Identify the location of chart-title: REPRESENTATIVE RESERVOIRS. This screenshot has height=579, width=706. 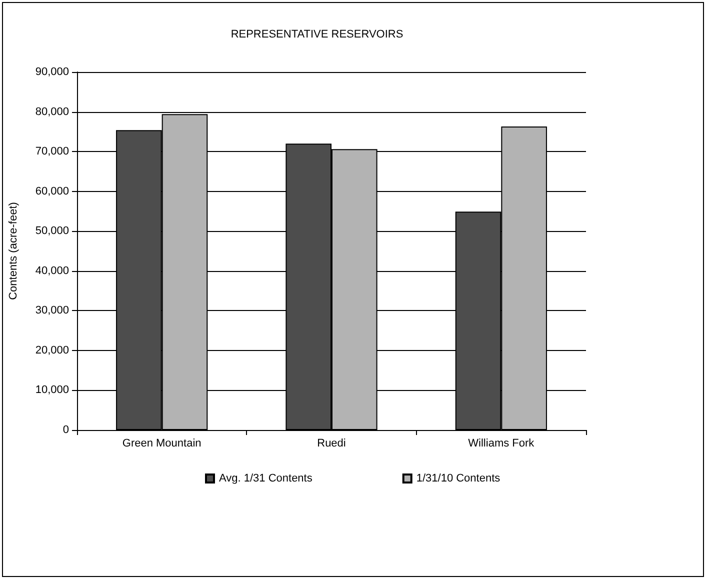
(317, 34).